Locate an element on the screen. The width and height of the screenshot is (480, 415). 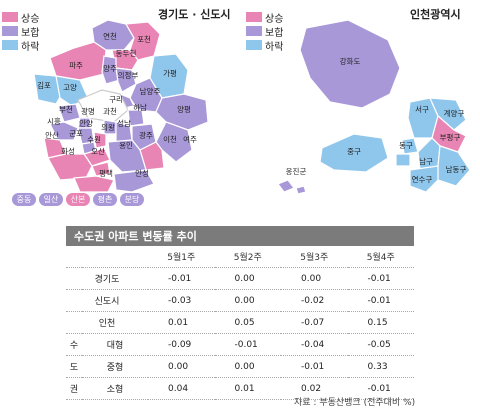
row-label: 대형 is located at coordinates (115, 346).